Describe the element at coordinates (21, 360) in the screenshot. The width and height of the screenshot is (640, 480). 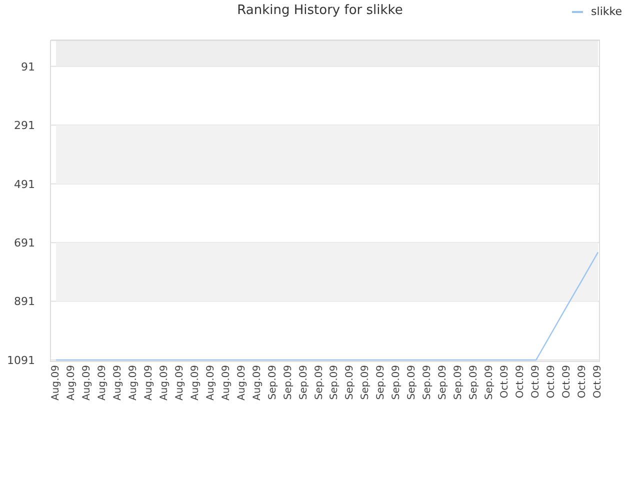
I see `y-tick-label: 1091` at that location.